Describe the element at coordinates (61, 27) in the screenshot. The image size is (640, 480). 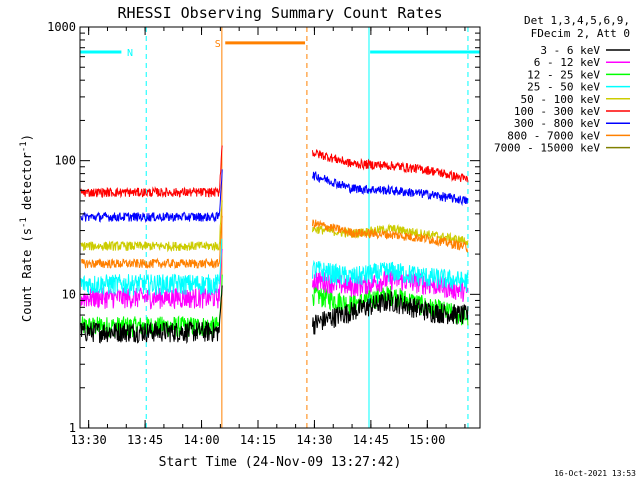
I see `y-tick-label-3: 1000` at that location.